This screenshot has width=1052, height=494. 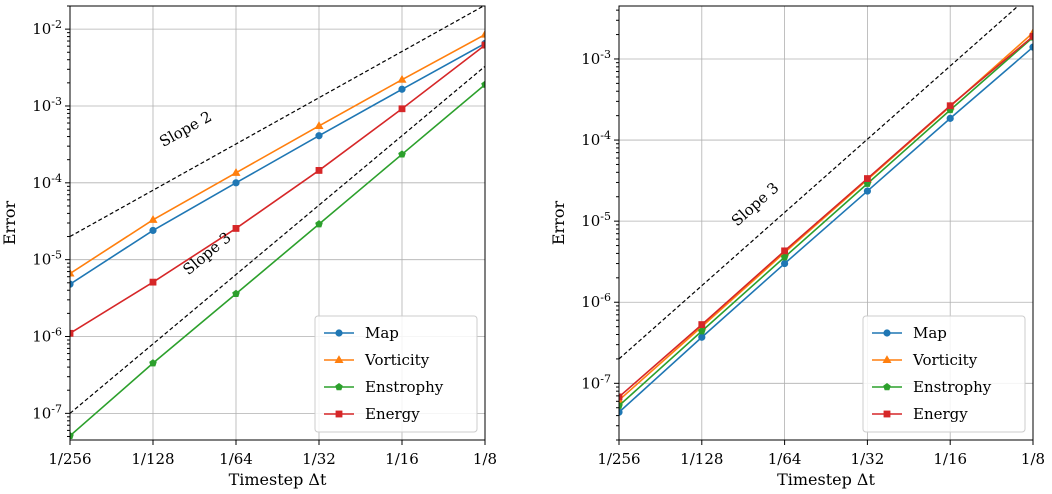 I want to click on legend-label-enstrophy: Enstrophy, so click(x=404, y=387).